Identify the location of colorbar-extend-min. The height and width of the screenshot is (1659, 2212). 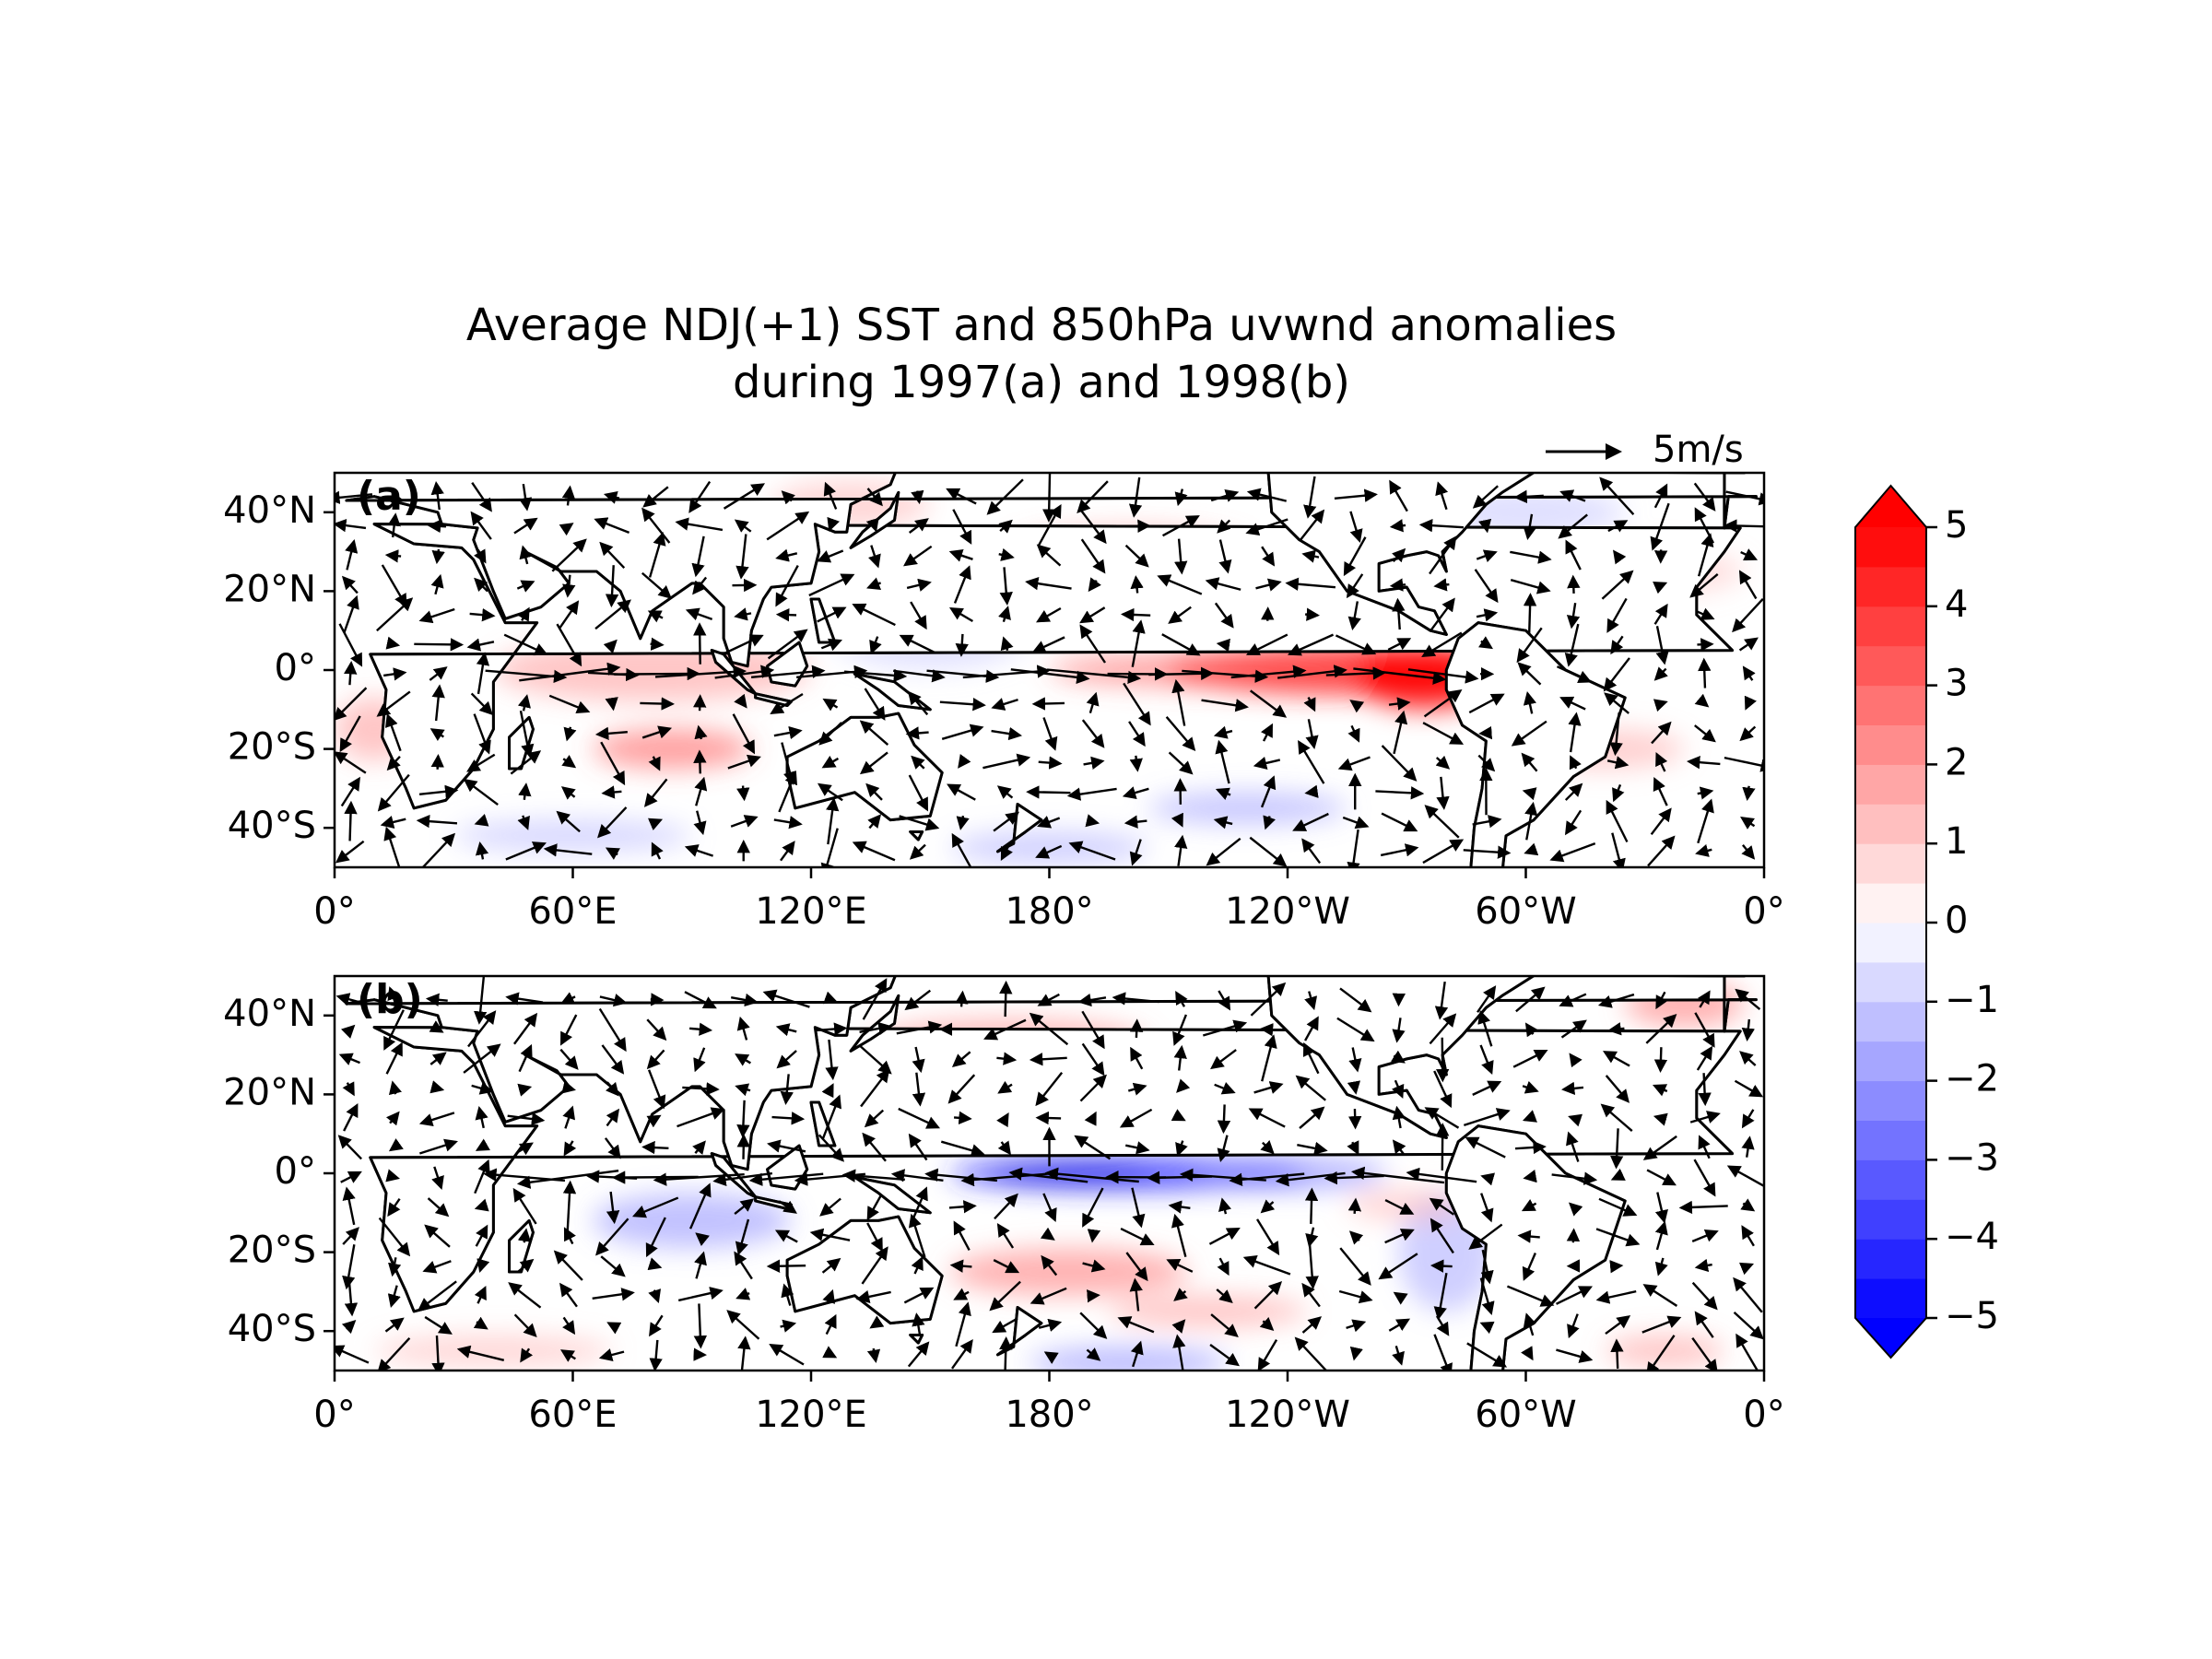
(1890, 1338).